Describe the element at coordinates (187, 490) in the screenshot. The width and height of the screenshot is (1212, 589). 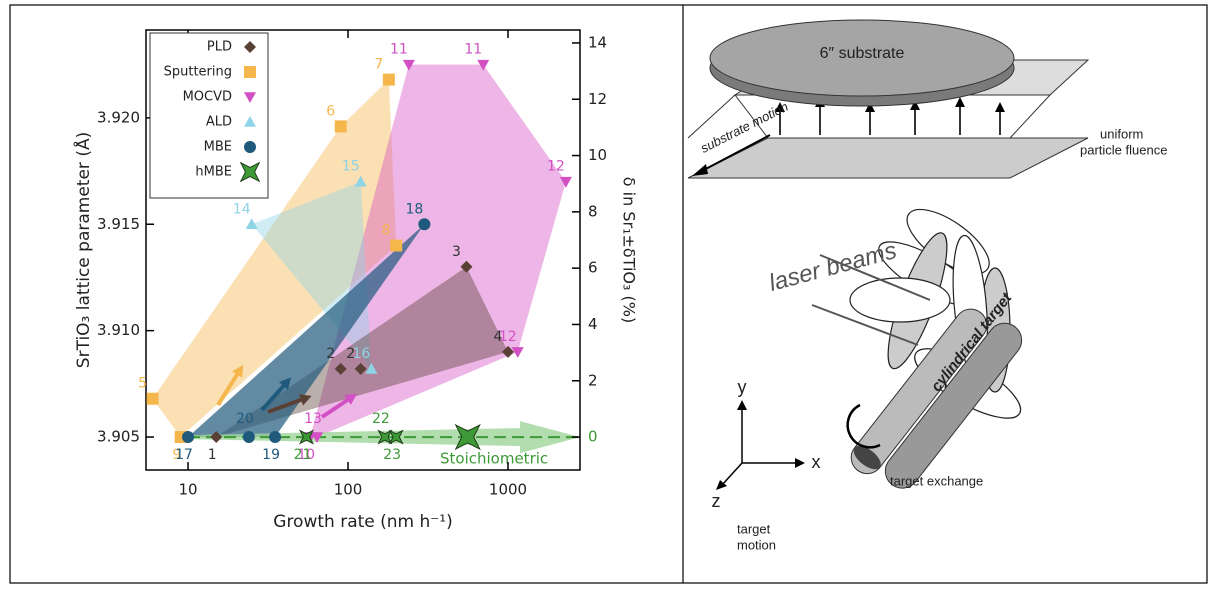
I see `x-tick-label: 10` at that location.